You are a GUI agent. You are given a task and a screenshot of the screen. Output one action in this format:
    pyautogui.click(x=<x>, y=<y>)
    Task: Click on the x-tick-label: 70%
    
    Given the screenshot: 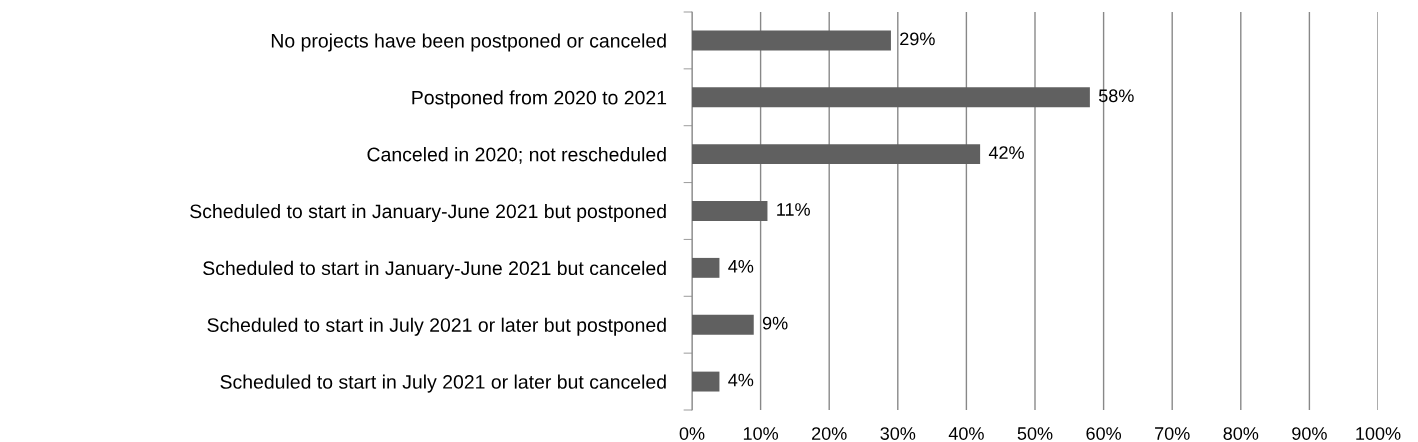 What is the action you would take?
    pyautogui.click(x=1172, y=433)
    